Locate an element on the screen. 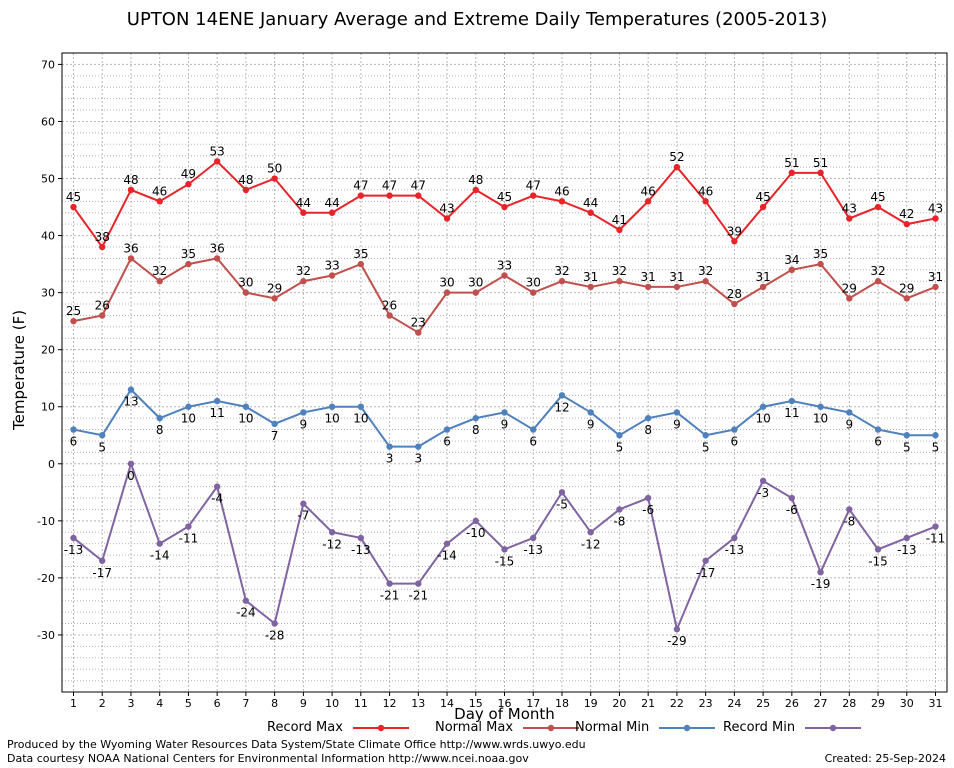  x-tick-label: 31 is located at coordinates (936, 703).